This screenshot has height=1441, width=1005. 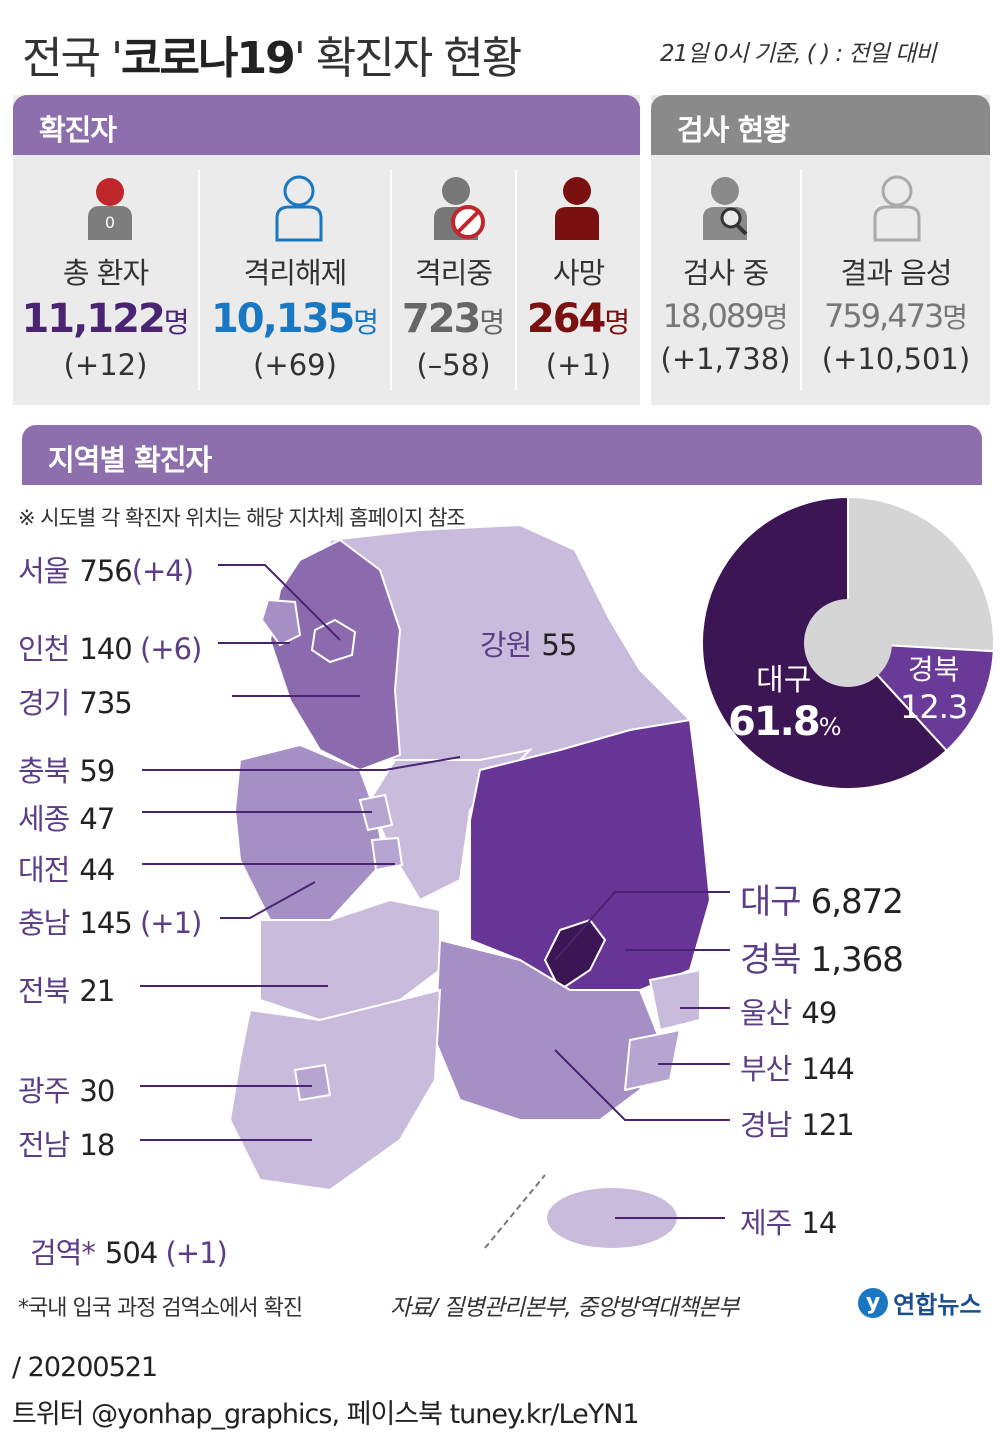 What do you see at coordinates (547, 1029) in the screenshot?
I see `region-gyeongnam` at bounding box center [547, 1029].